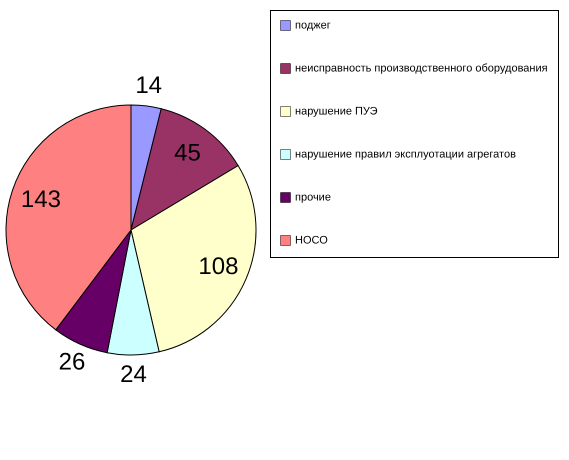 This screenshot has height=460, width=569. Describe the element at coordinates (72, 362) in the screenshot. I see `data-label: 26` at that location.